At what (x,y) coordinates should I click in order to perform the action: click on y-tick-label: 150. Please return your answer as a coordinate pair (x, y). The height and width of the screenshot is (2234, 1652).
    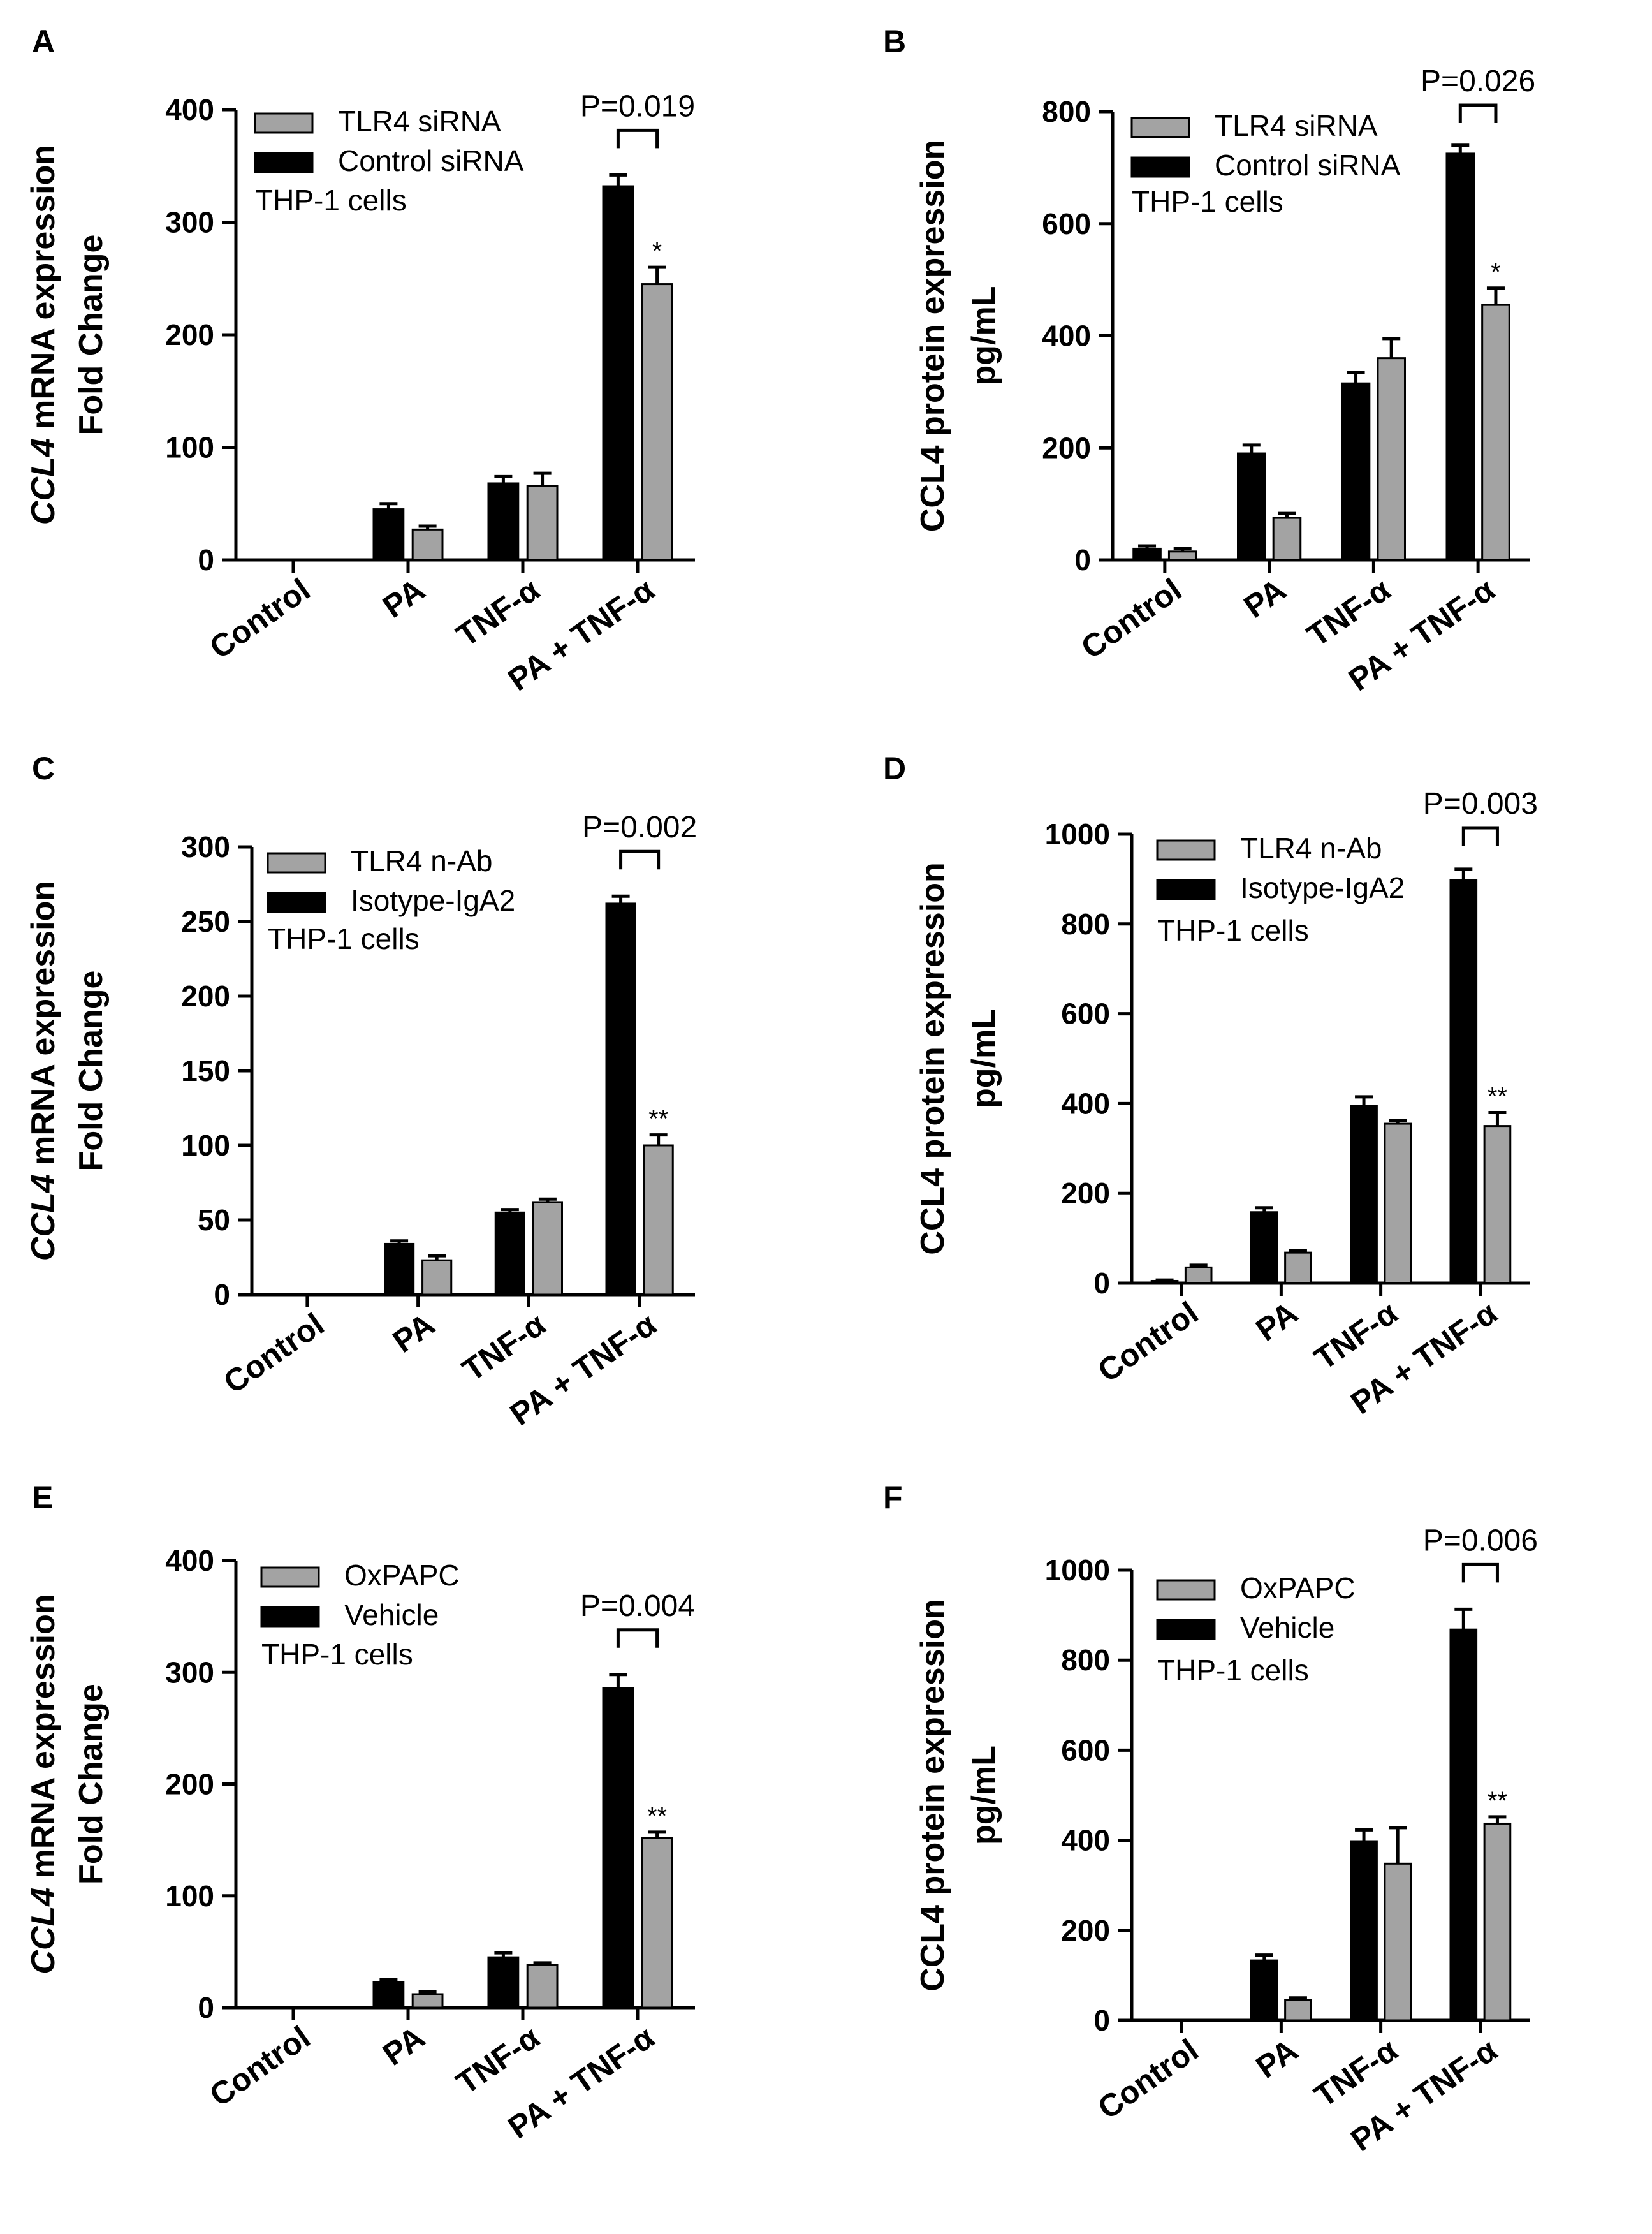
    Looking at the image, I should click on (206, 1070).